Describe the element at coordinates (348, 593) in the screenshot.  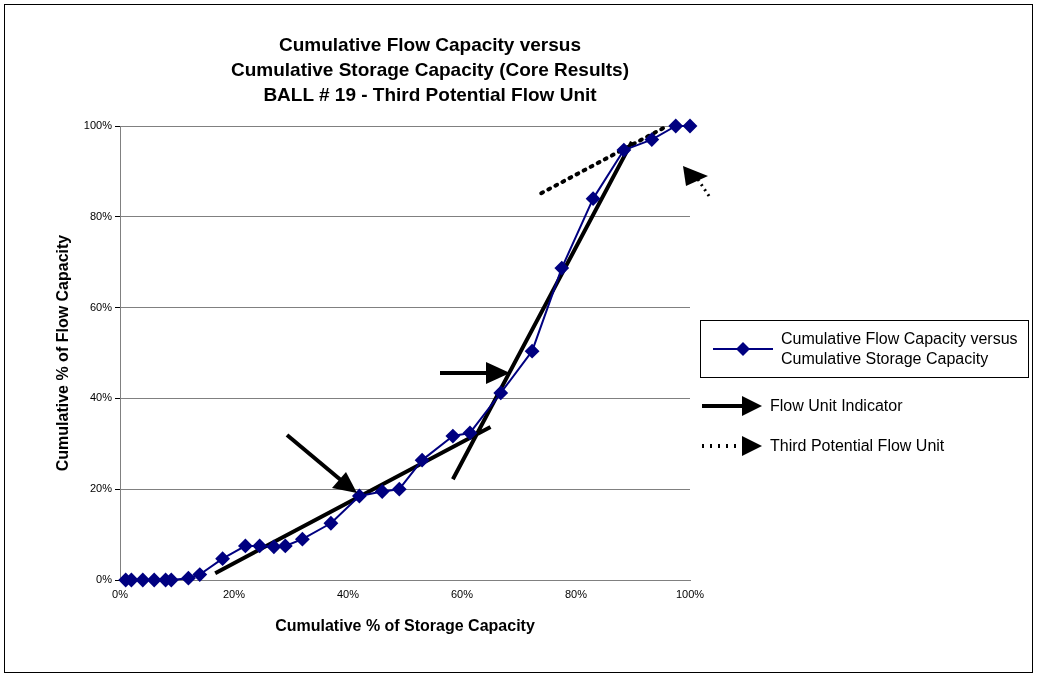
I see `x-tick-label: 40%` at that location.